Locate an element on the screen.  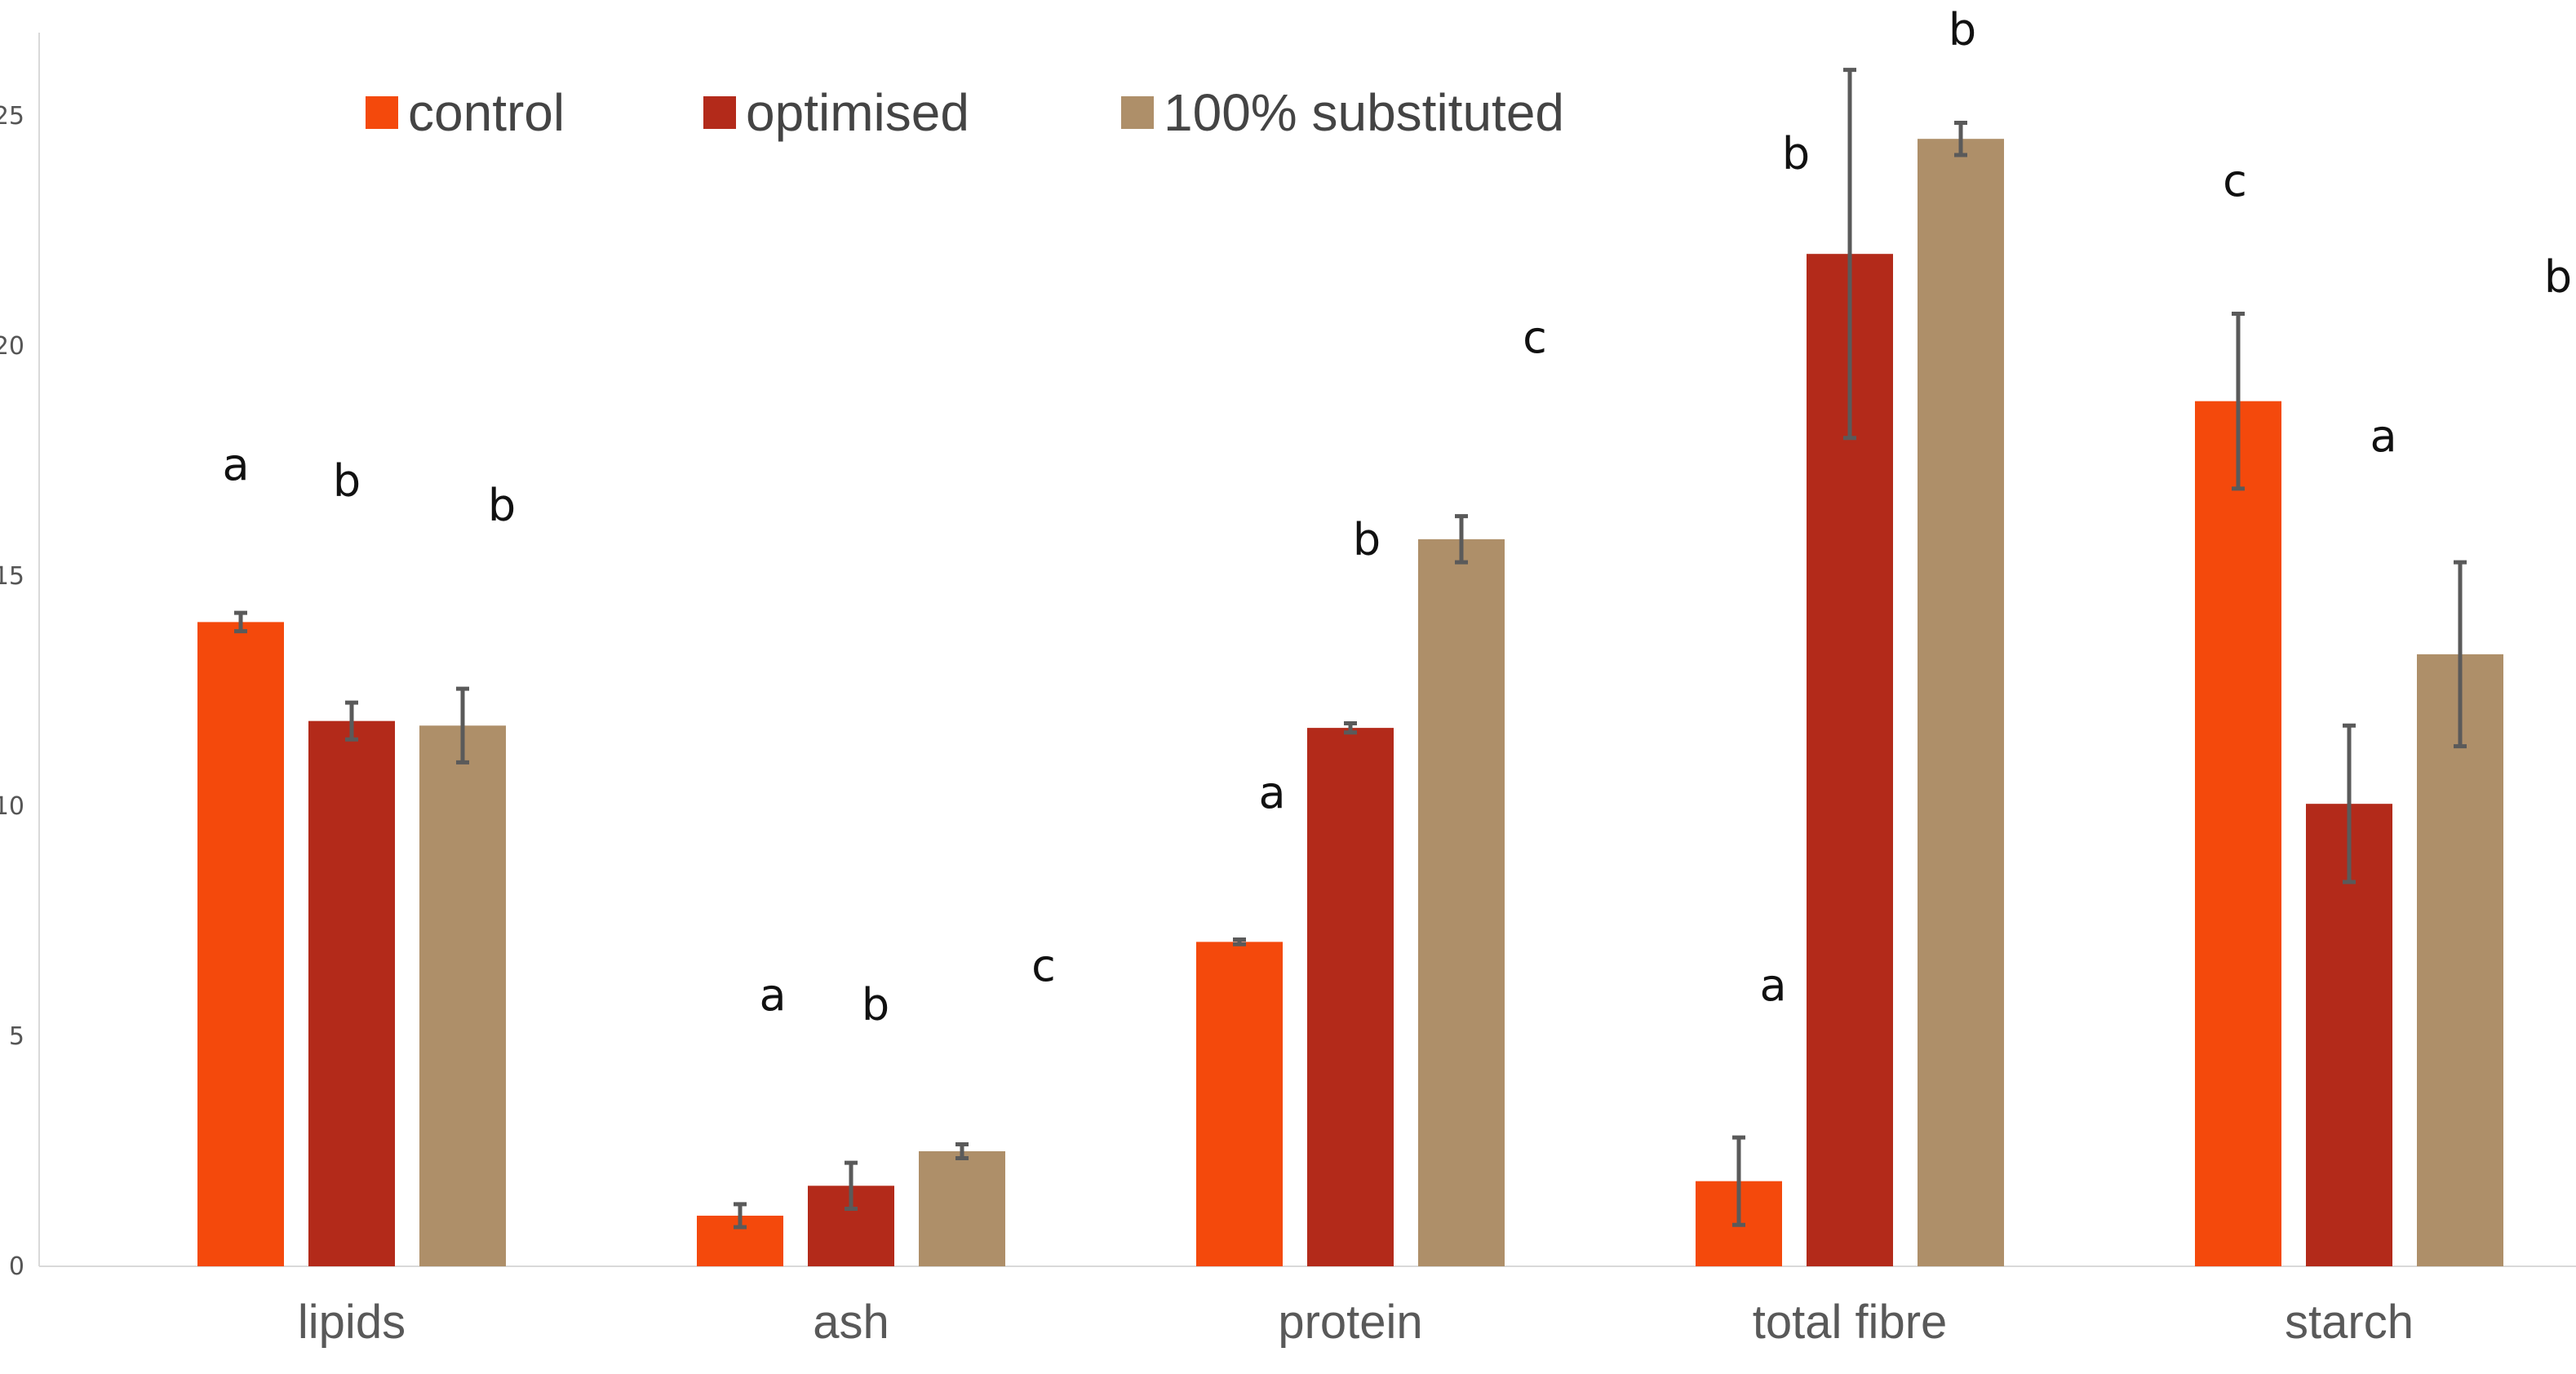
y-tick-label-20: 20 is located at coordinates (12, 347).